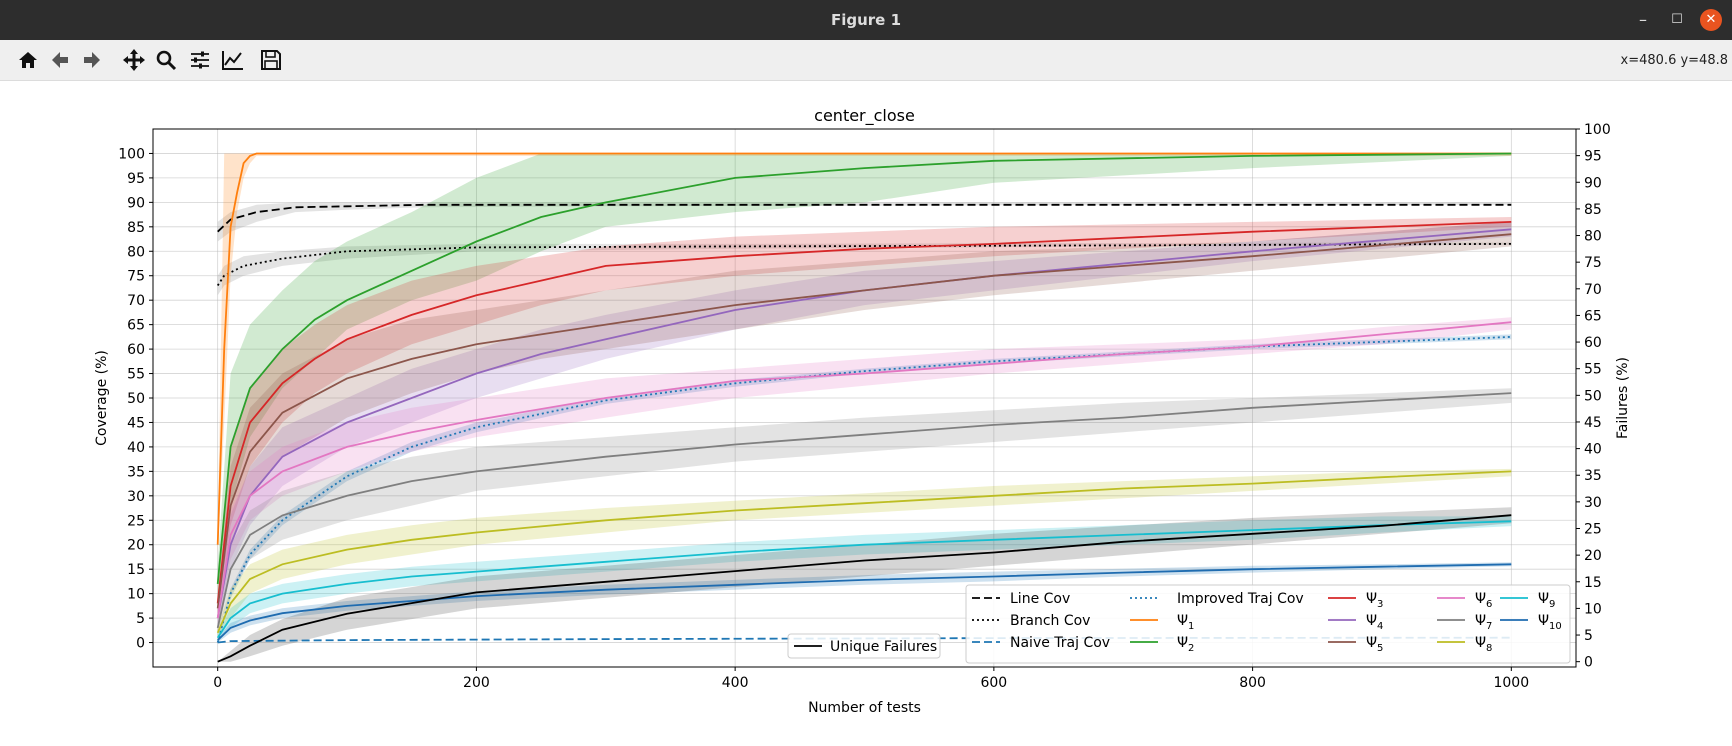  What do you see at coordinates (1483, 622) in the screenshot?
I see `legend-label: Ψ7` at bounding box center [1483, 622].